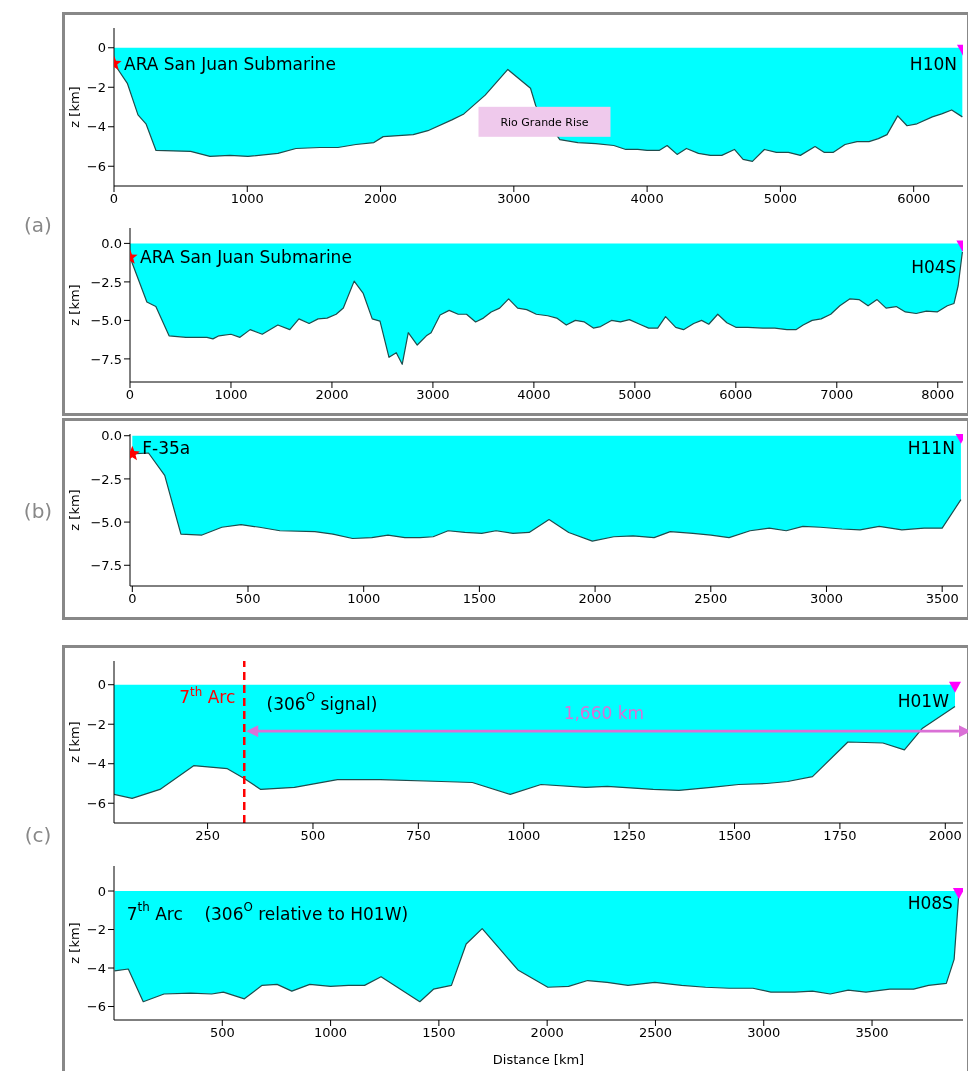 The image size is (968, 1071). I want to click on text: (b), so click(38, 511).